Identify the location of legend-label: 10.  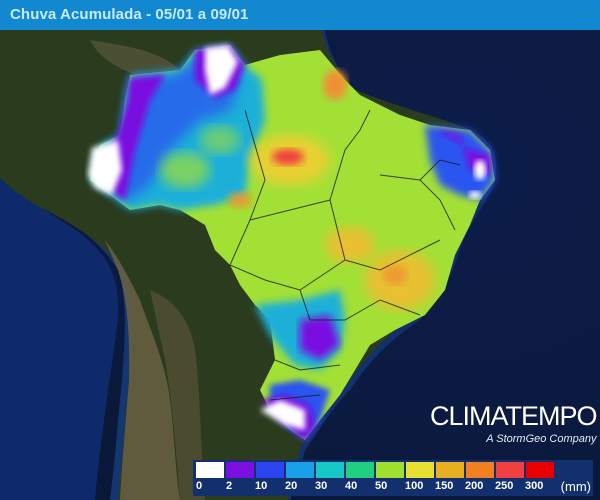
(261, 486).